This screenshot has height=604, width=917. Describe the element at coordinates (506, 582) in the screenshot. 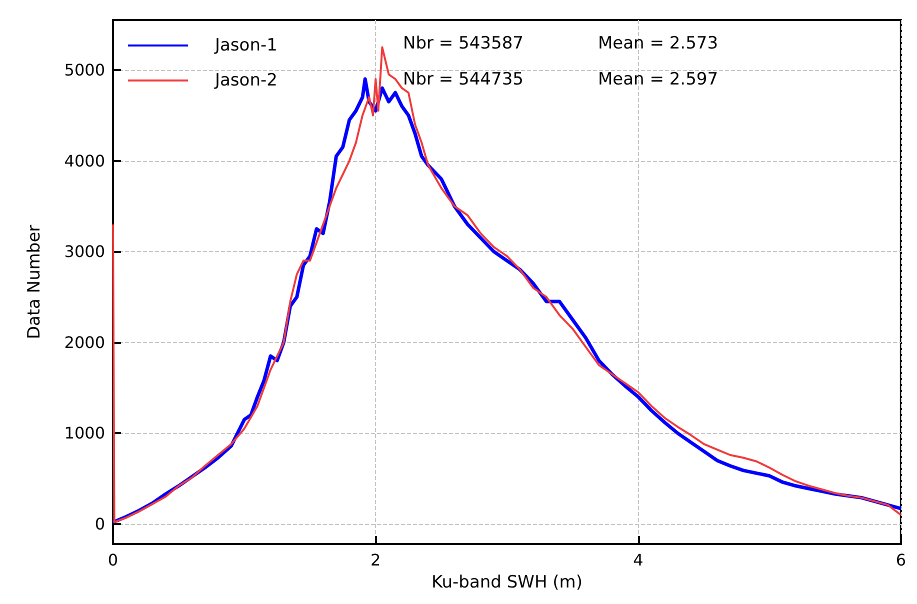

I see `x-axis-title: Ku-band SWH (m)` at that location.